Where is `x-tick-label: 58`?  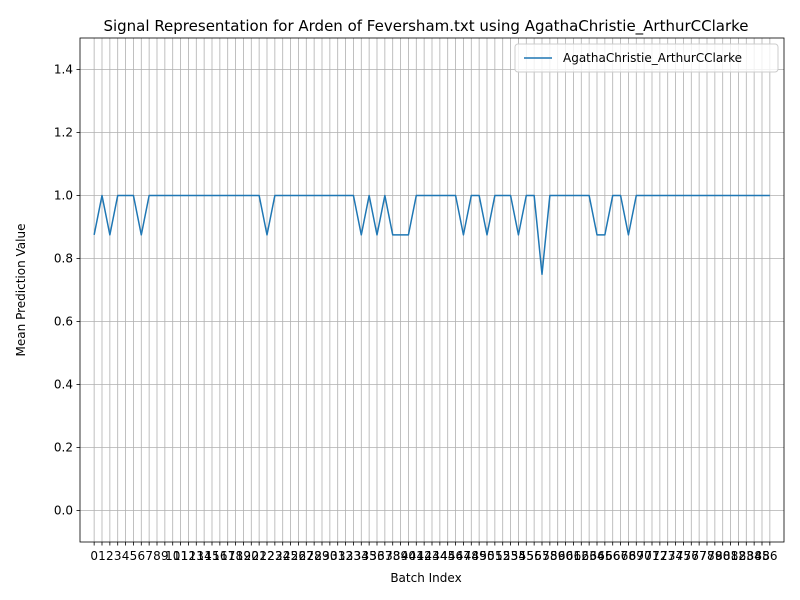 x-tick-label: 58 is located at coordinates (549, 556).